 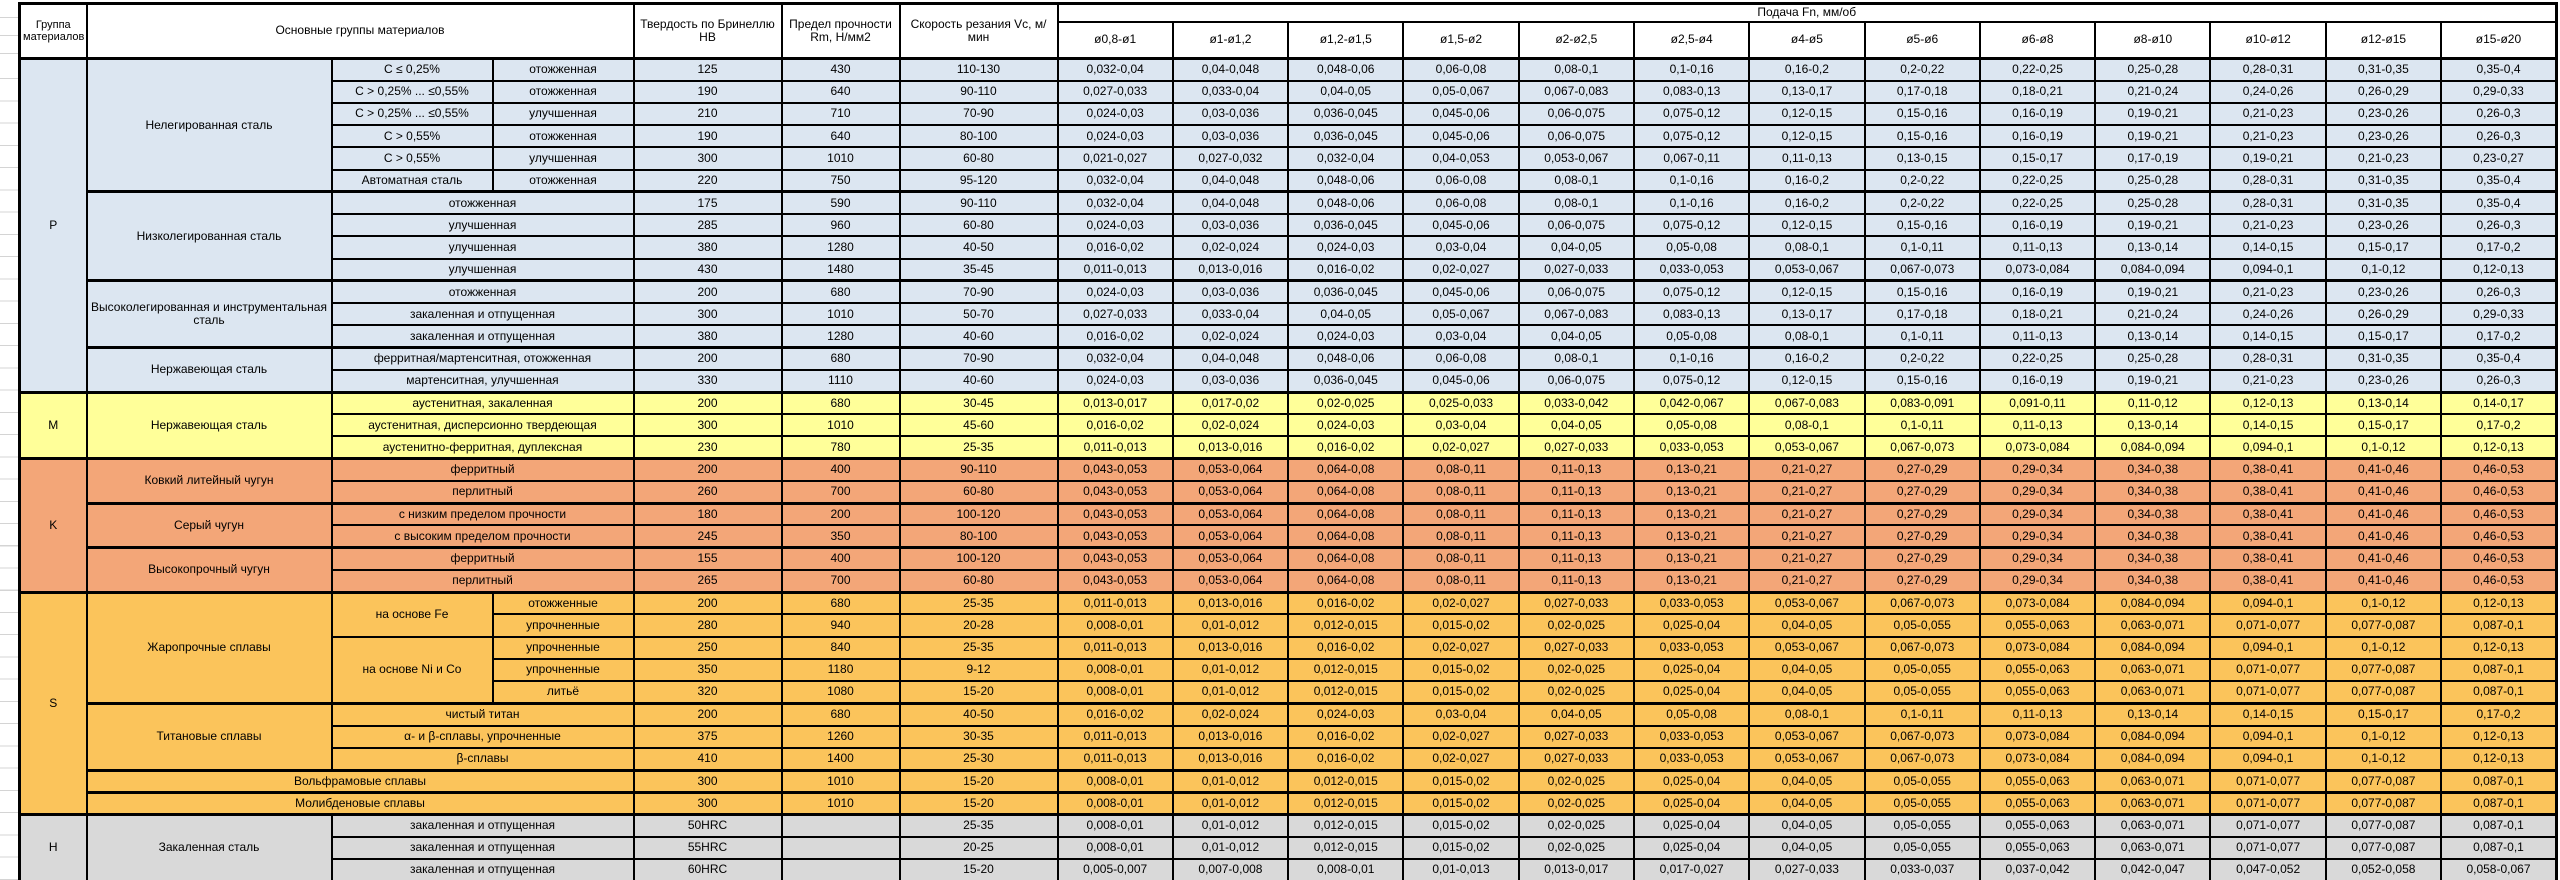 I want to click on treatment-label: перлитный, so click(x=482, y=581).